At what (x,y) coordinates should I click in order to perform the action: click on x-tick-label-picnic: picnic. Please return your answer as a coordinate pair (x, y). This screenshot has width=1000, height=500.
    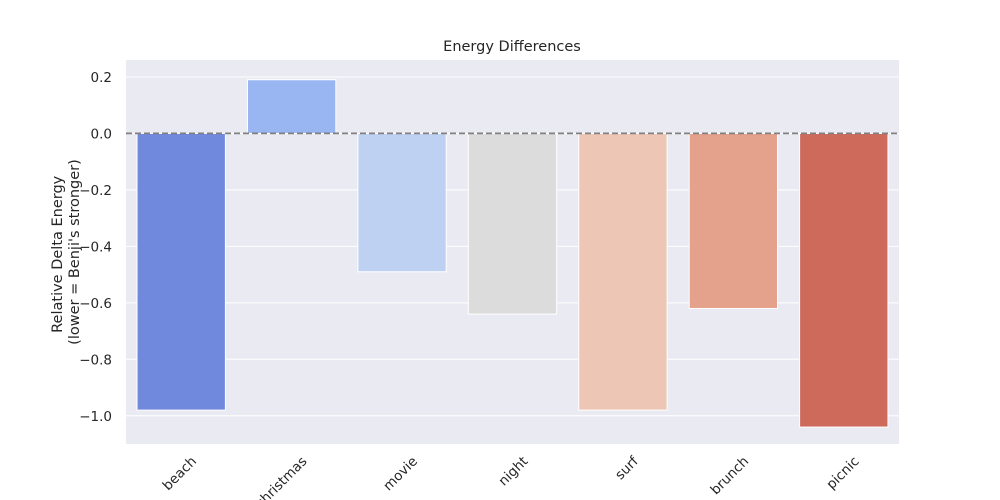
    Looking at the image, I should click on (842, 473).